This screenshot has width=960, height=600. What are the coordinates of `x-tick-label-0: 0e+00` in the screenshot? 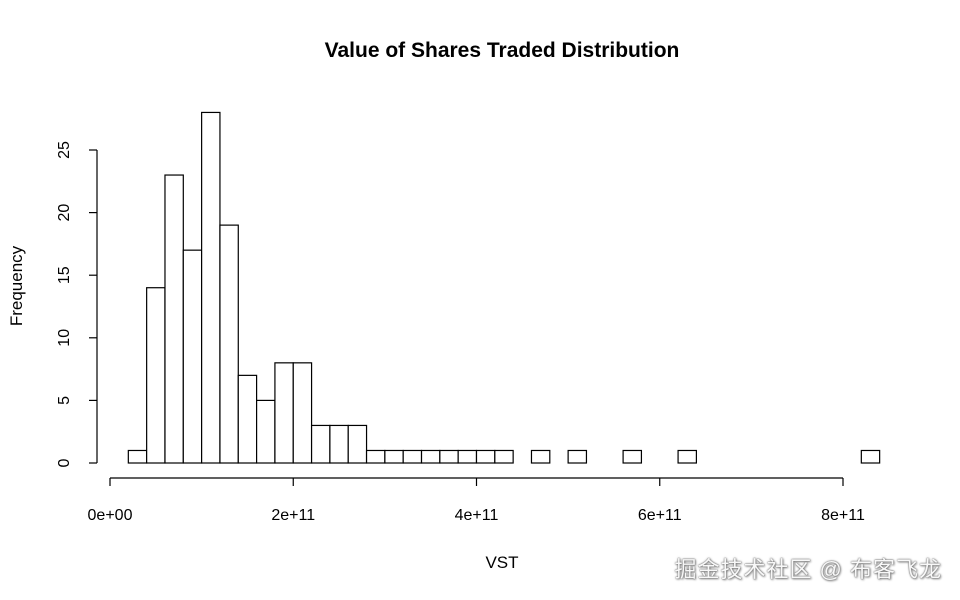 It's located at (110, 515).